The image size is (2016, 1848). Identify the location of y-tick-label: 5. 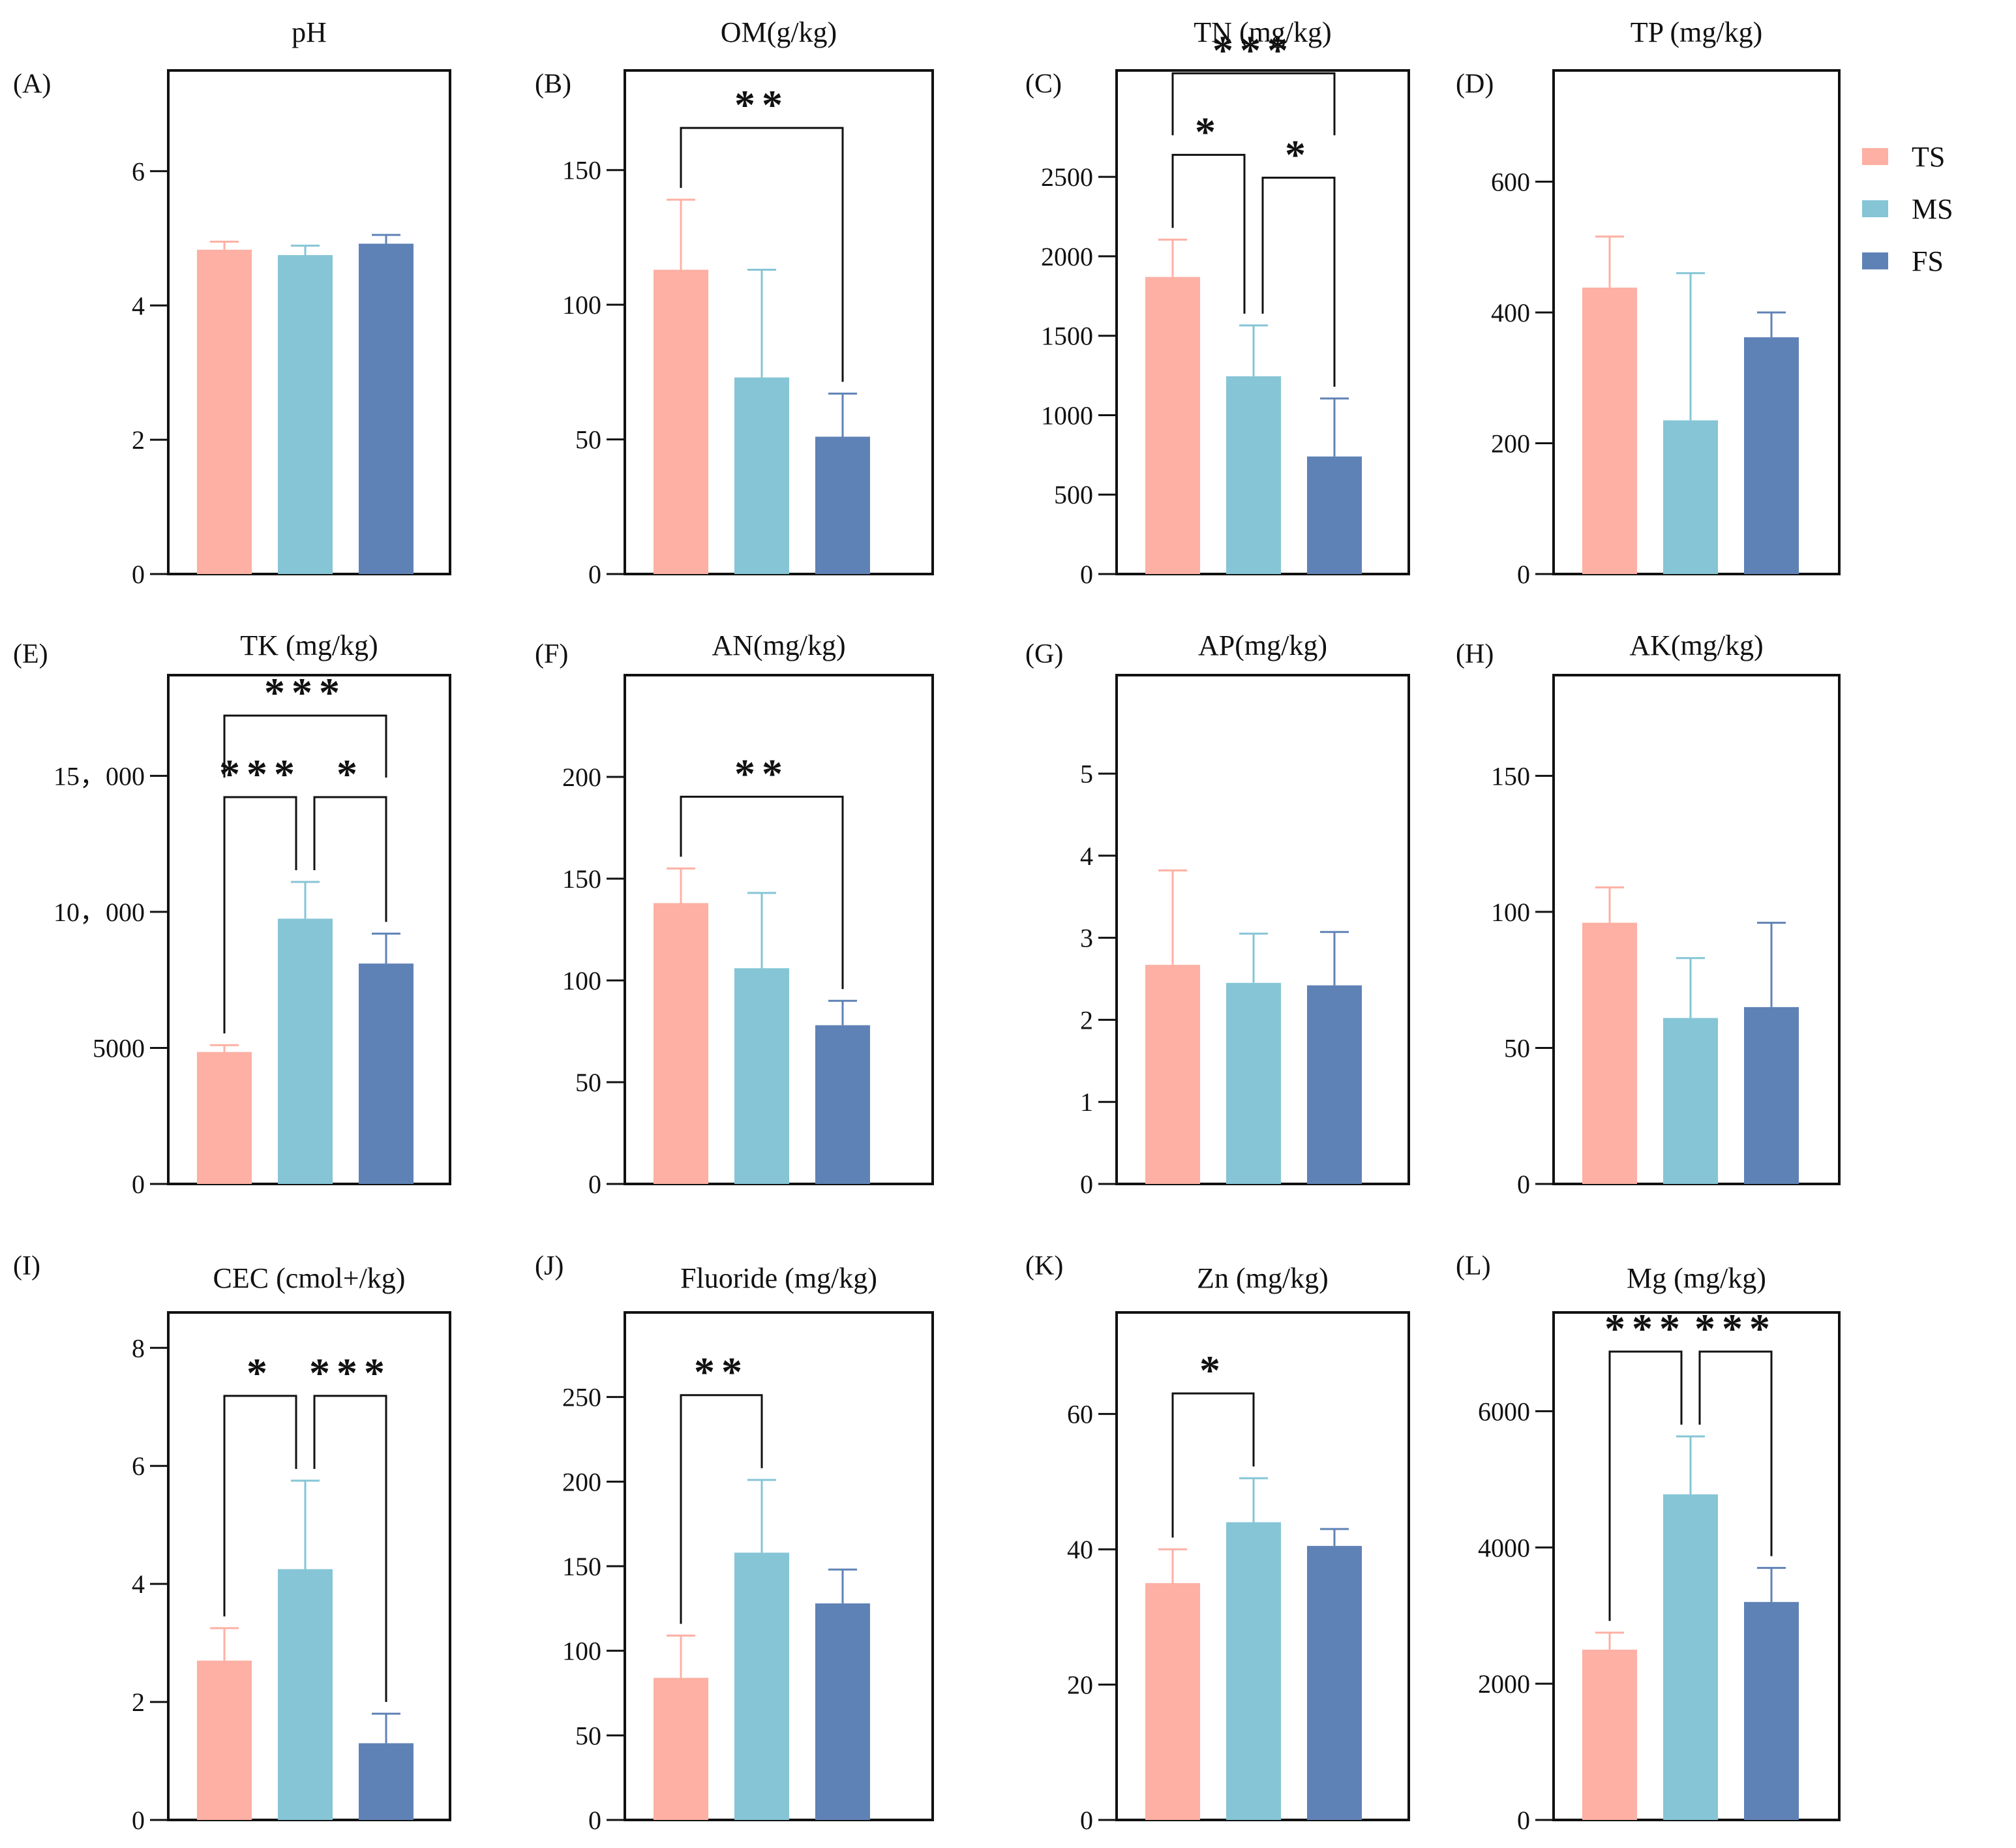
(1086, 774).